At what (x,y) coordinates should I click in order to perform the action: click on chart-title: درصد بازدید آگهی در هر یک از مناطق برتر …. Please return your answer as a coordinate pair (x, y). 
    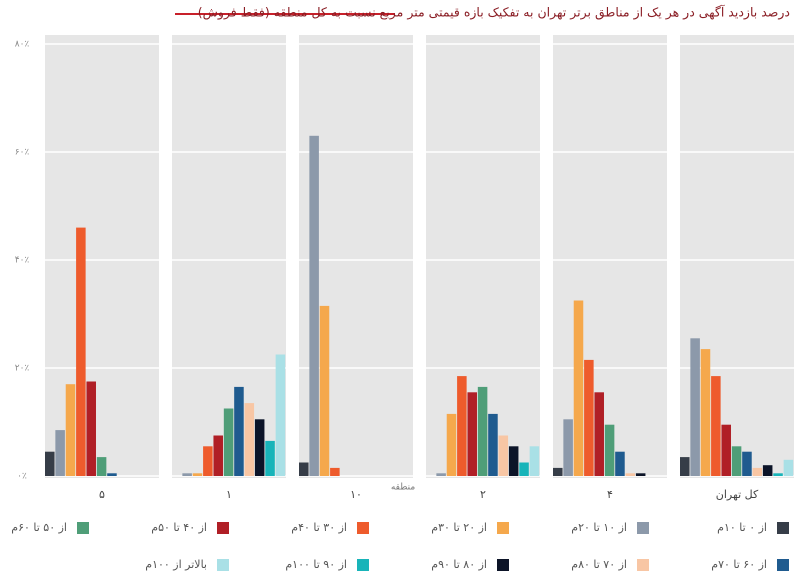
    Looking at the image, I should click on (494, 13).